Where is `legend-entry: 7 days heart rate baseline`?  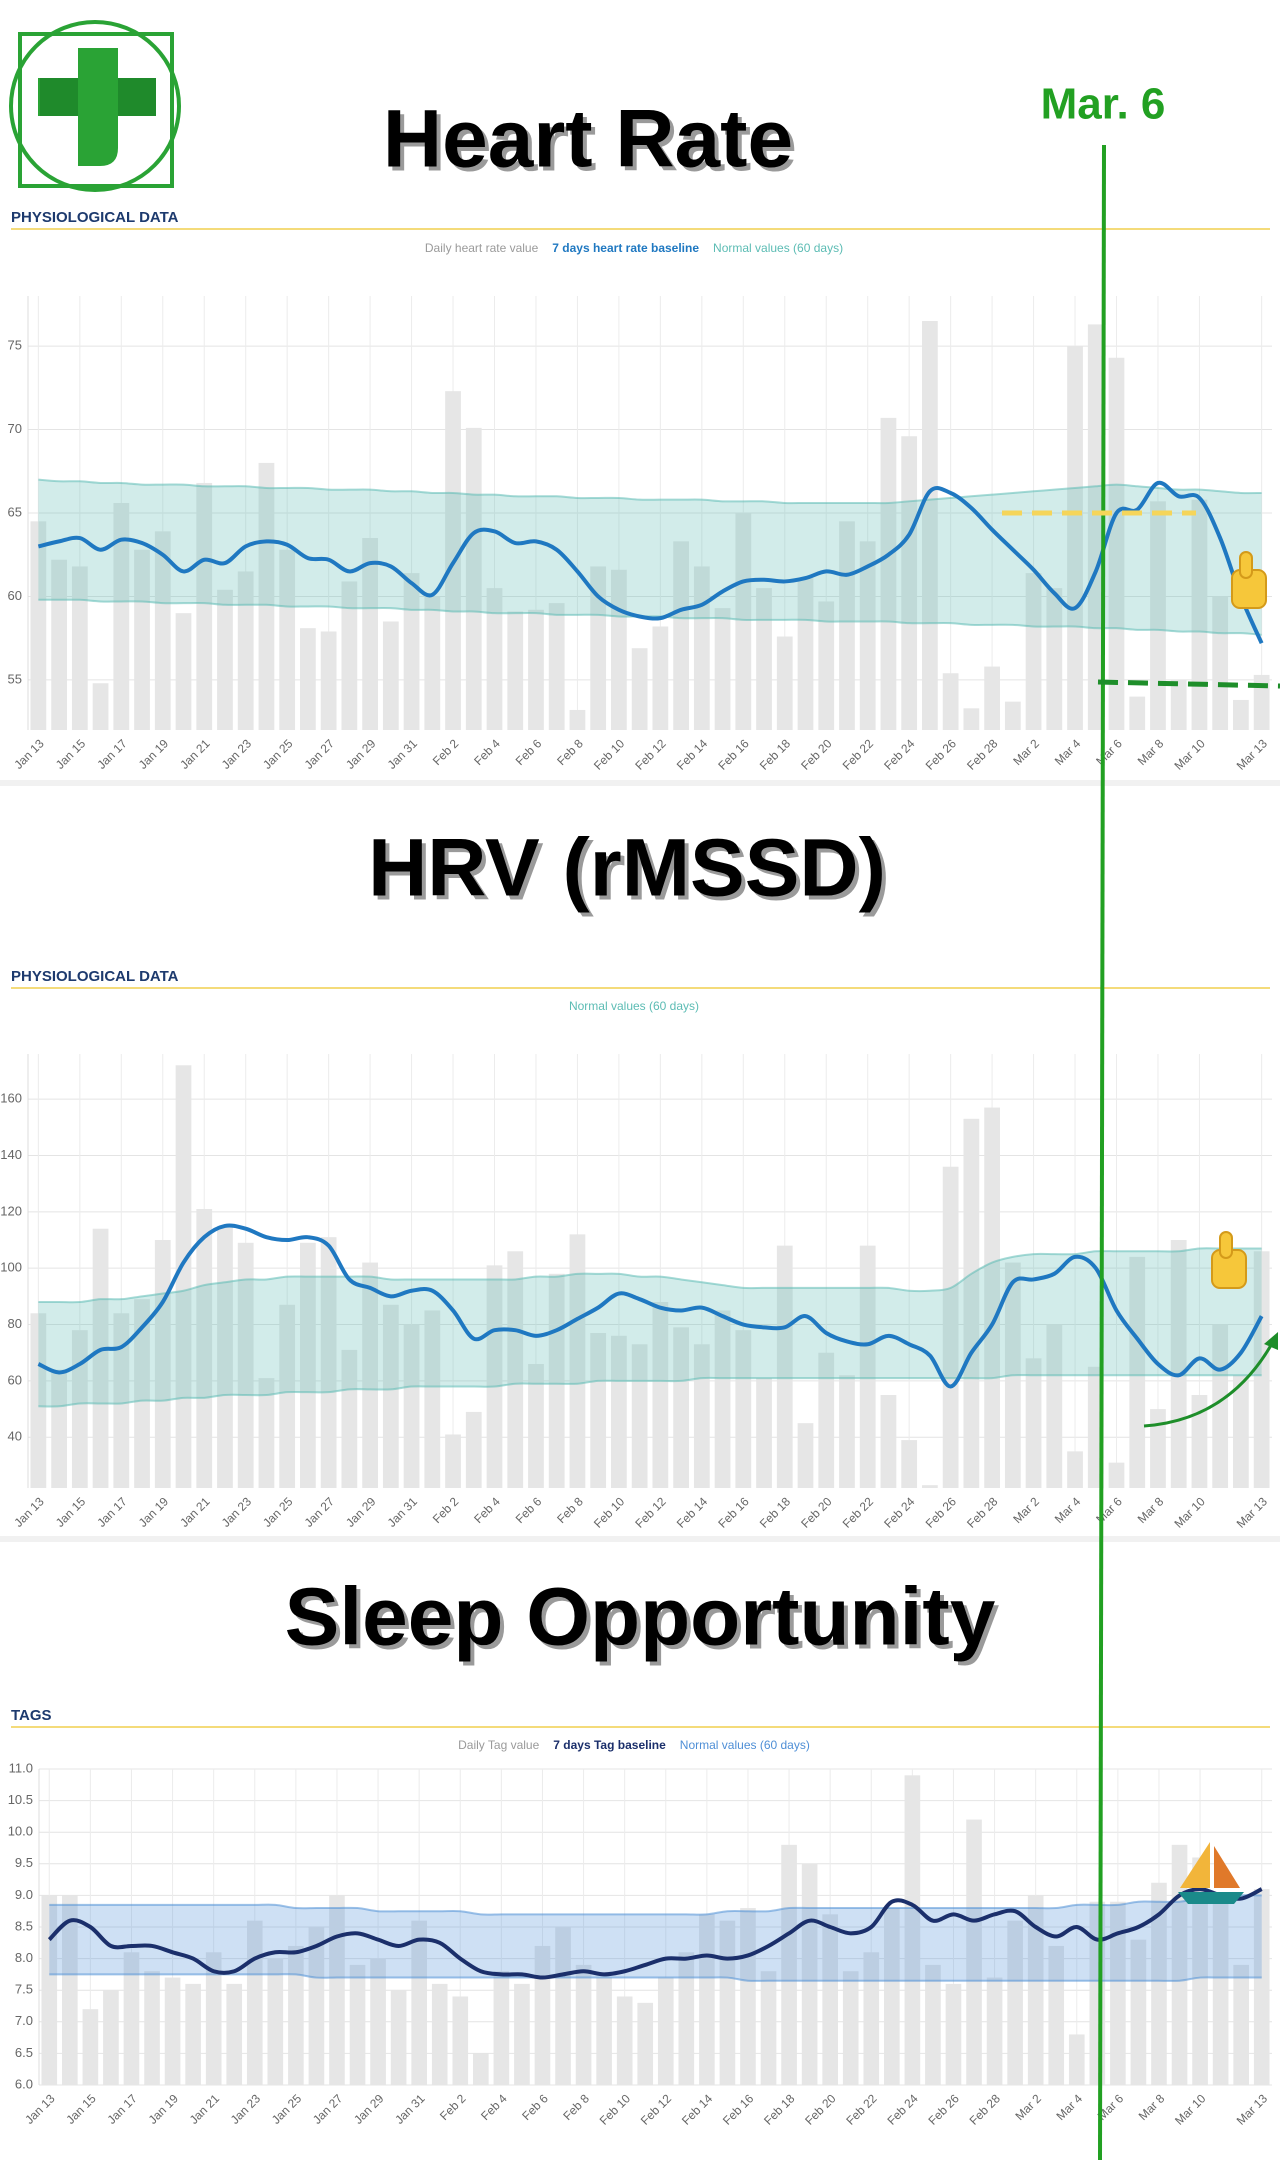
legend-entry: 7 days heart rate baseline is located at coordinates (625, 248).